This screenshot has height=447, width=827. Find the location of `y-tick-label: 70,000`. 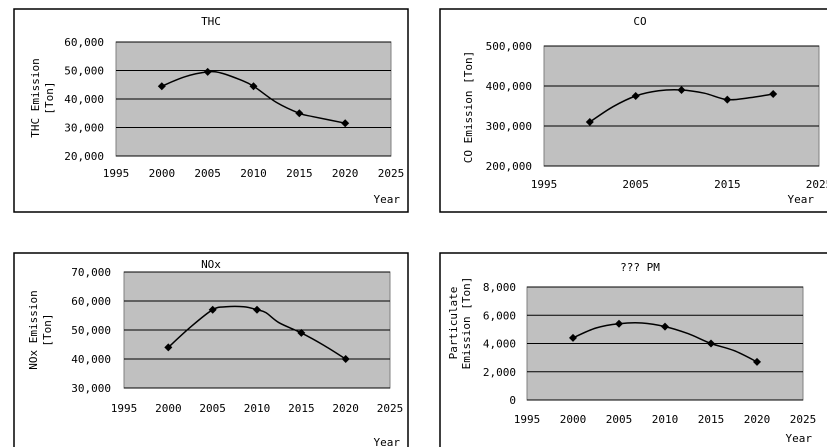

y-tick-label: 70,000 is located at coordinates (91, 272).